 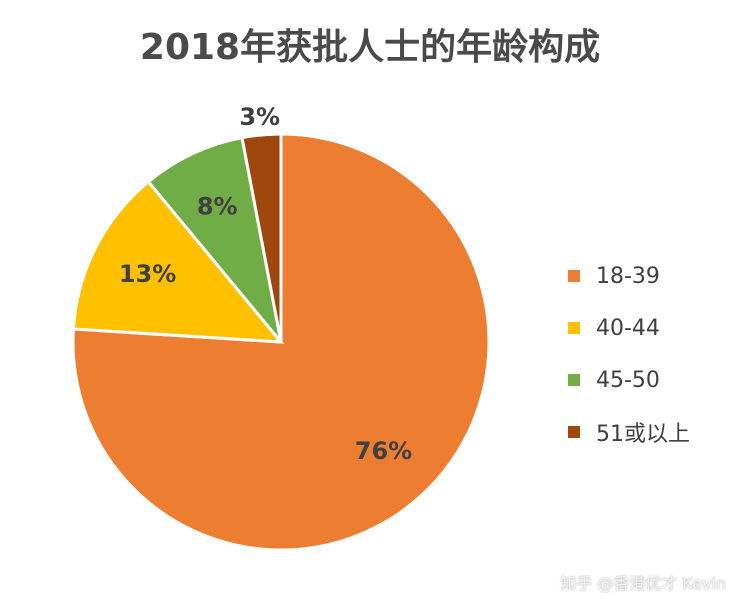 What do you see at coordinates (147, 274) in the screenshot?
I see `slice-label-40-44: 13%` at bounding box center [147, 274].